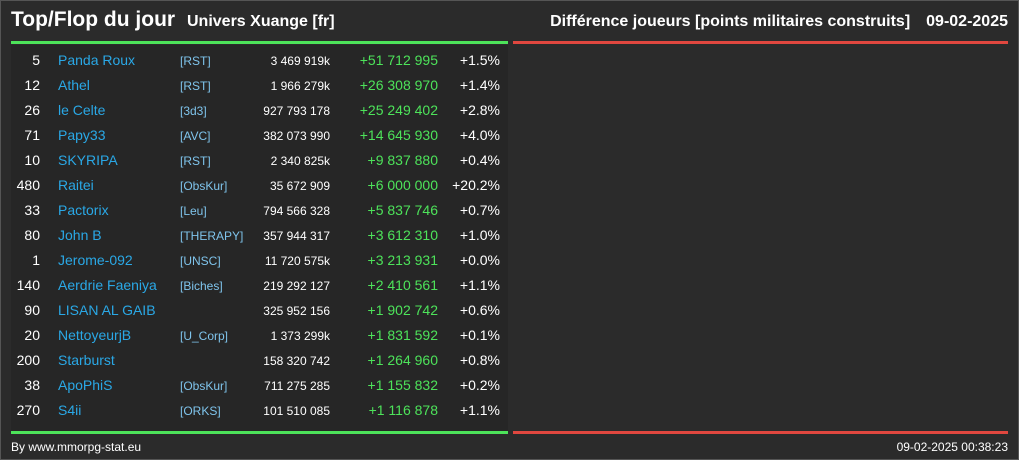 This screenshot has height=460, width=1019. I want to click on percent-change: +0.6%, so click(479, 310).